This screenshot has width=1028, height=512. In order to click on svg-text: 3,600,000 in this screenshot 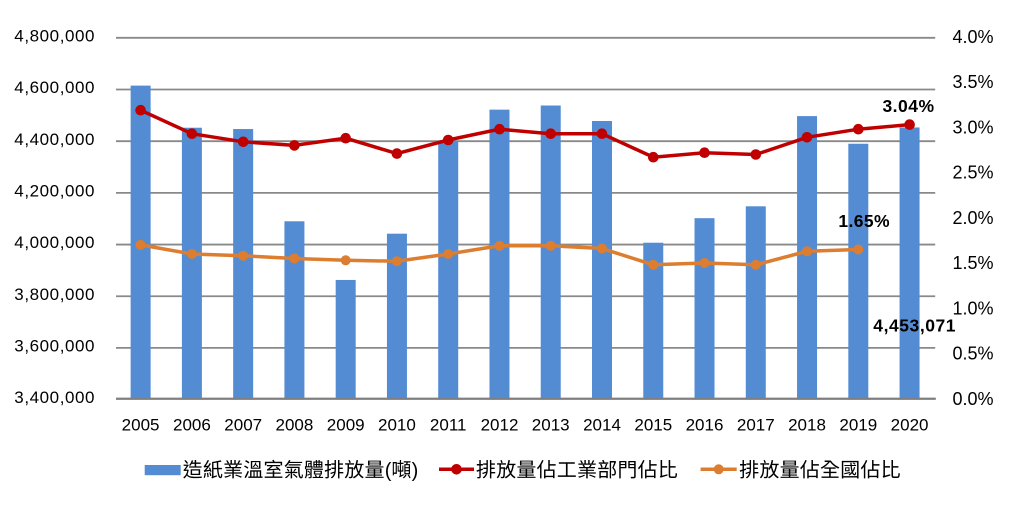, I will do `click(54, 346)`.